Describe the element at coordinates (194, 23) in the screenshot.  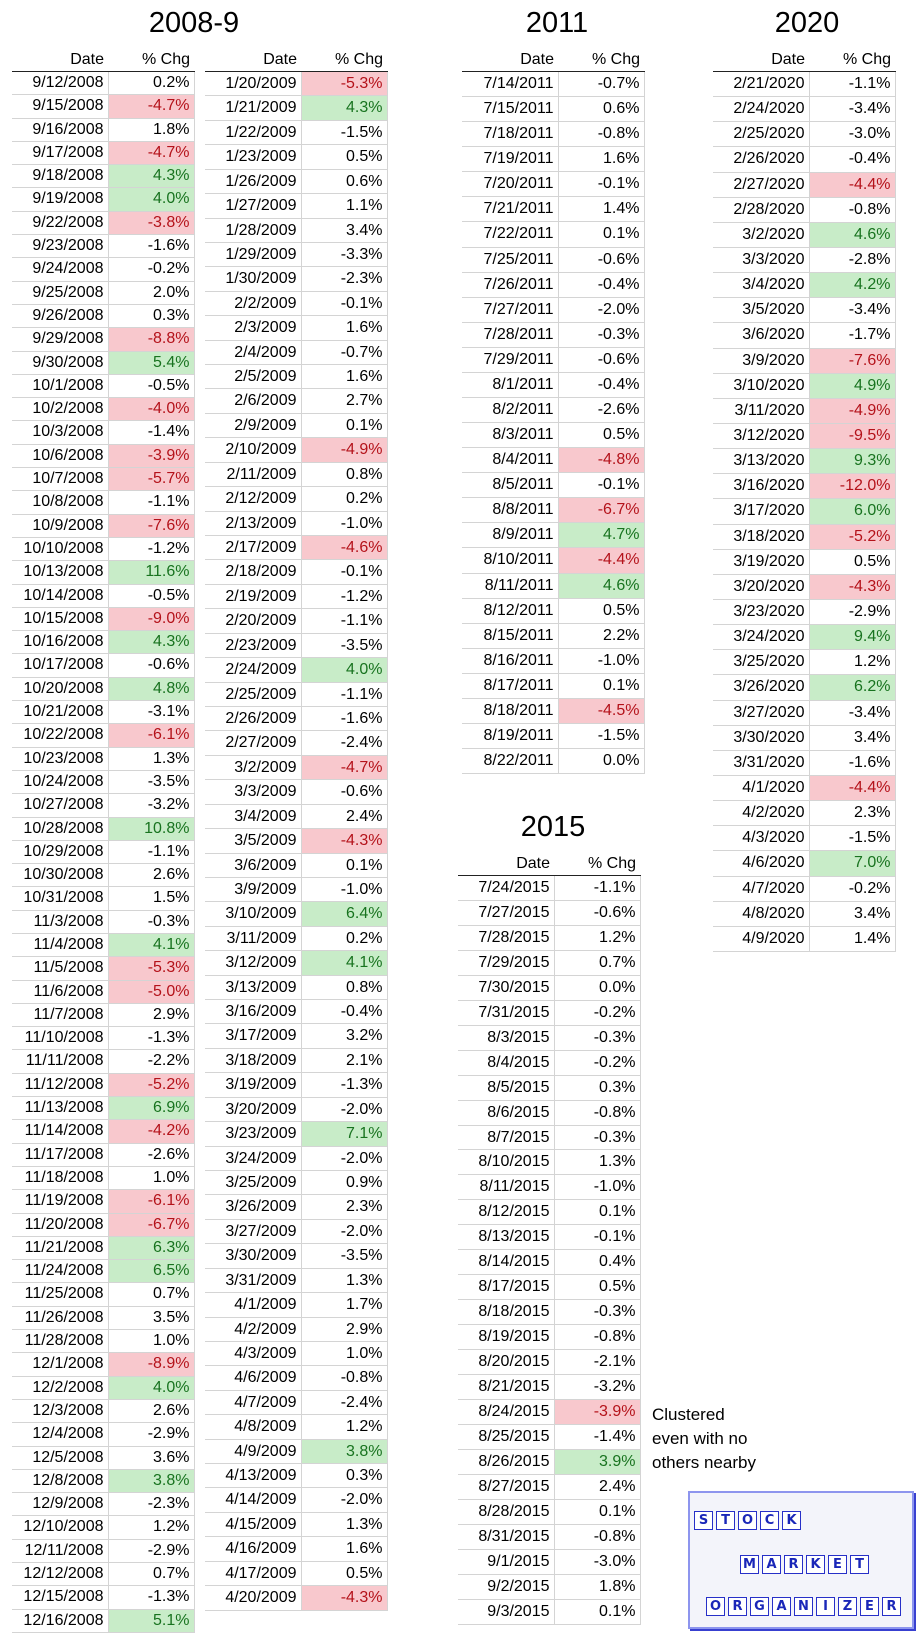
I see `title-2008-9: 2008-9` at that location.